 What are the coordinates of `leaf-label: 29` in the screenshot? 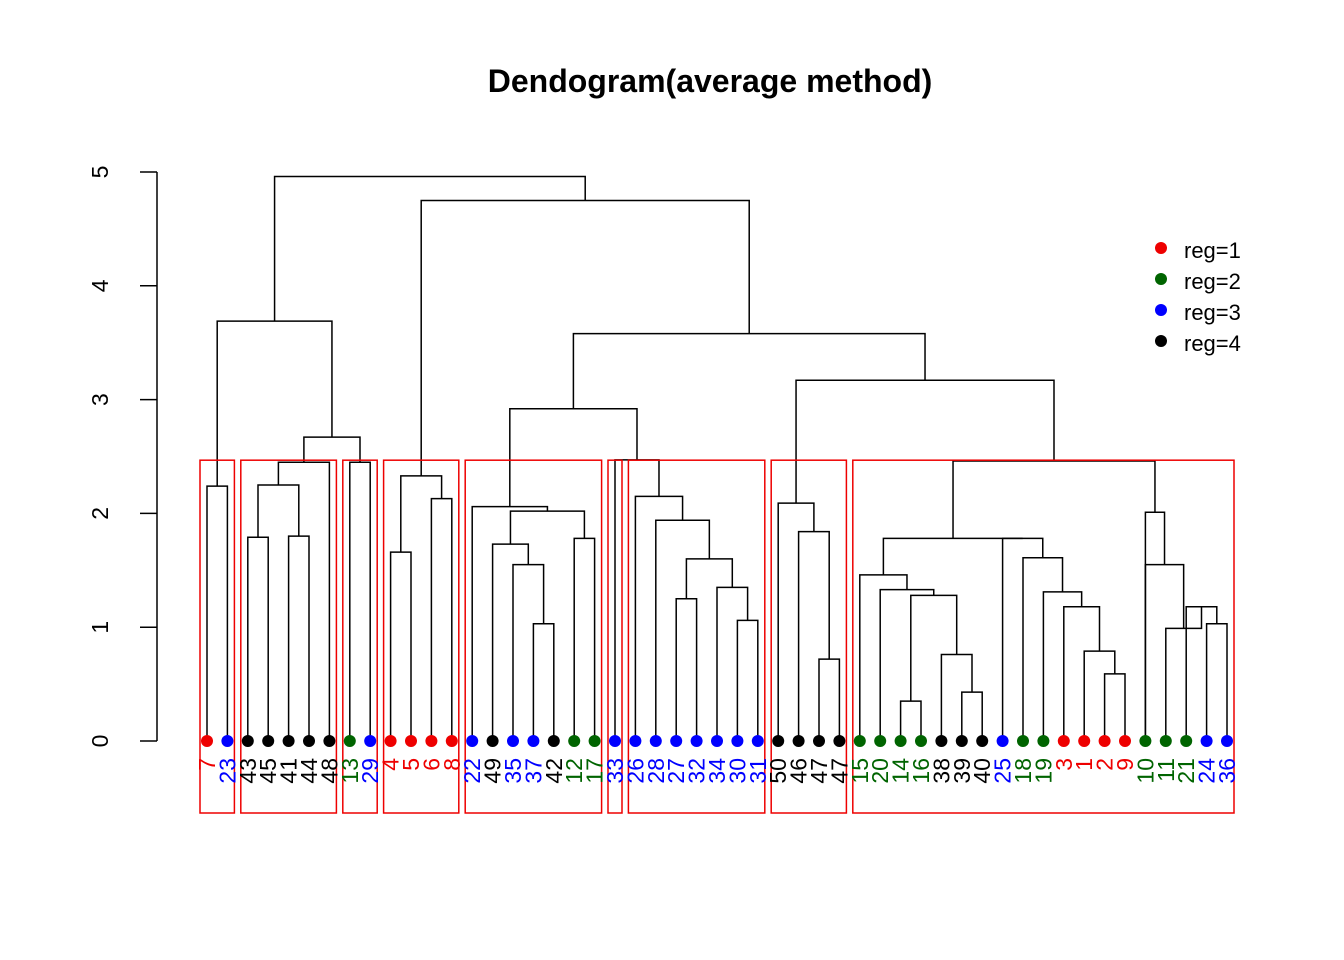 It's located at (370, 771).